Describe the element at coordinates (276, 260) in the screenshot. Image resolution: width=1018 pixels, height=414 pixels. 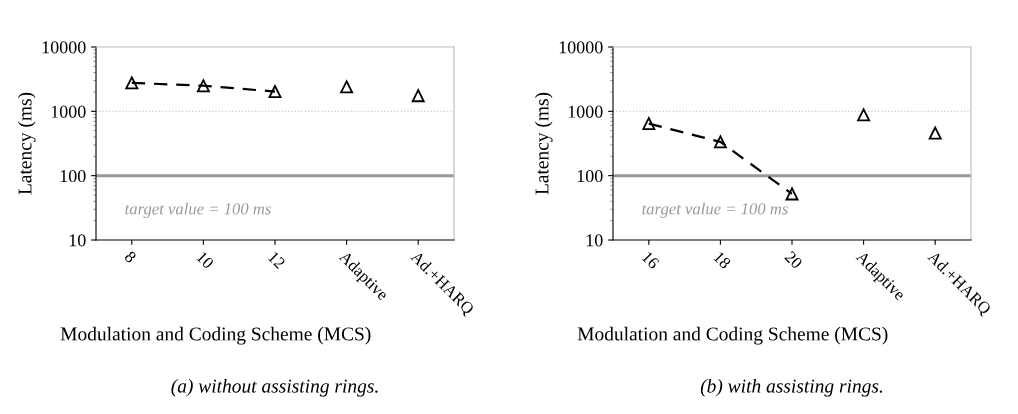
I see `x-tick-label: 12` at that location.